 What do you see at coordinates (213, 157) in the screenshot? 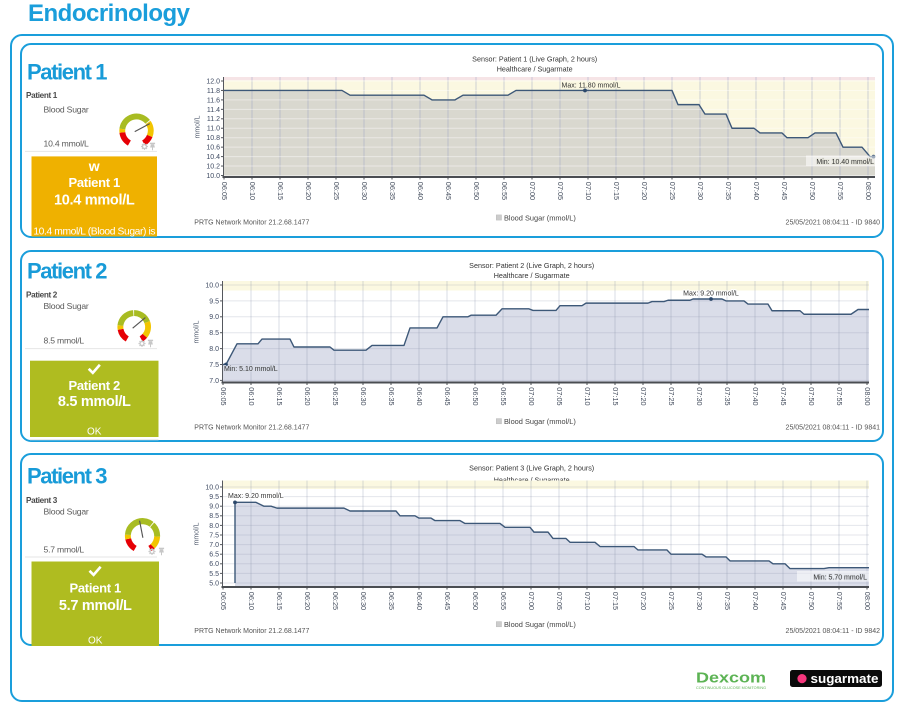
I see `svg-text: 10.4` at bounding box center [213, 157].